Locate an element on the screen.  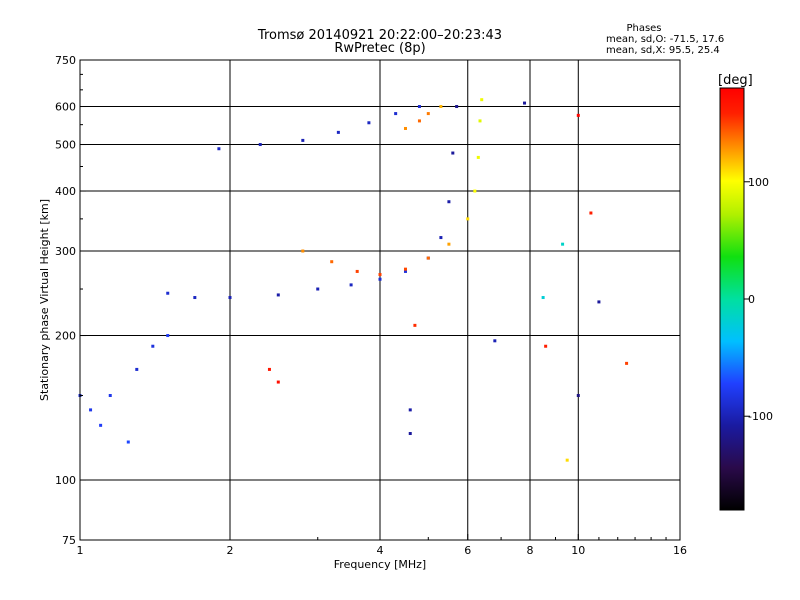
y-tick-label: 300 is located at coordinates (65, 251).